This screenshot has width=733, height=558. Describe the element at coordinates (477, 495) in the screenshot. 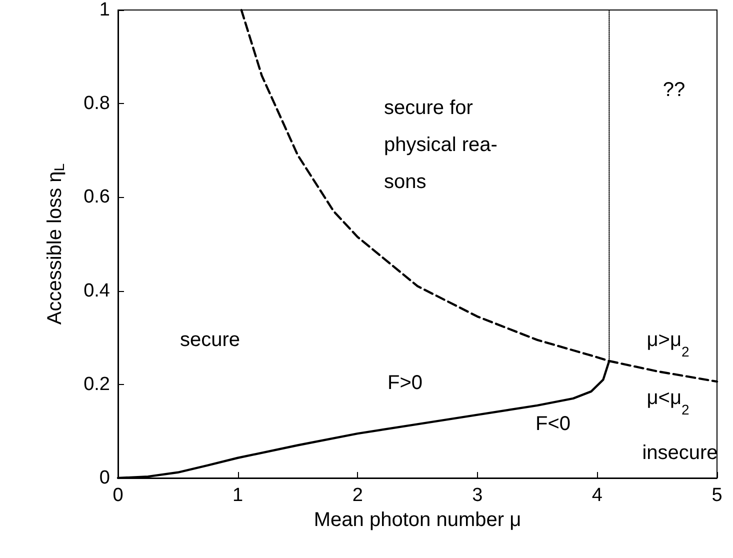

I see `x-tick-label: 3` at that location.